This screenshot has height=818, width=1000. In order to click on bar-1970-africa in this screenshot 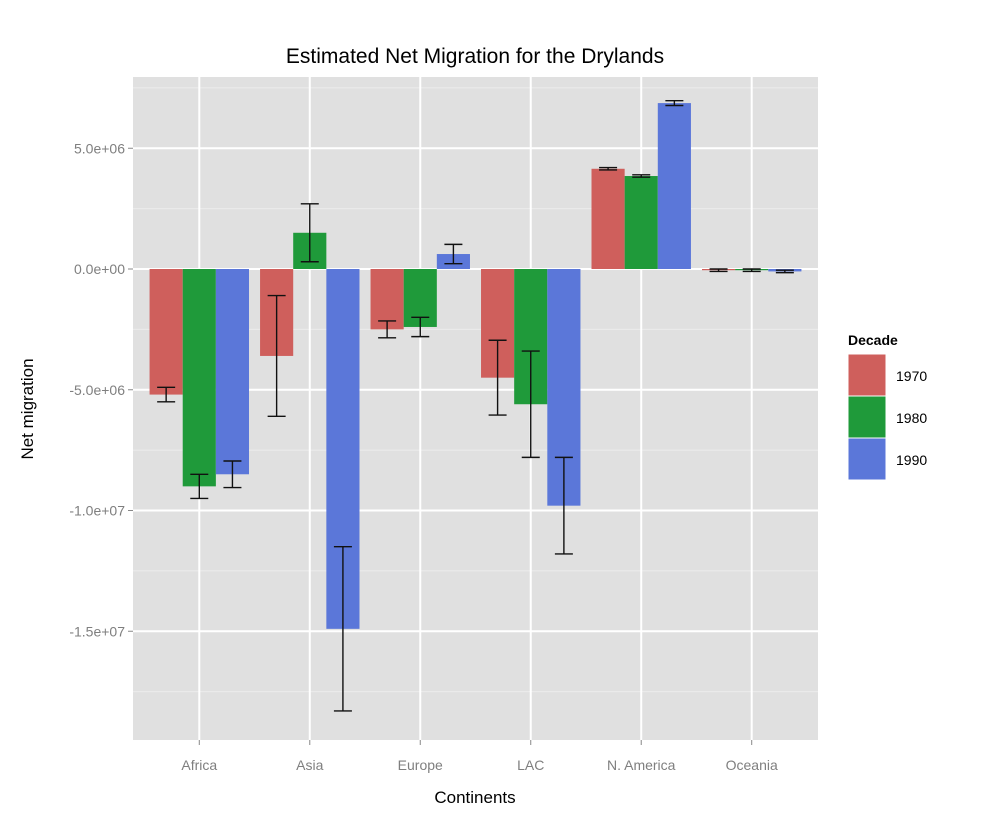, I will do `click(166, 332)`.